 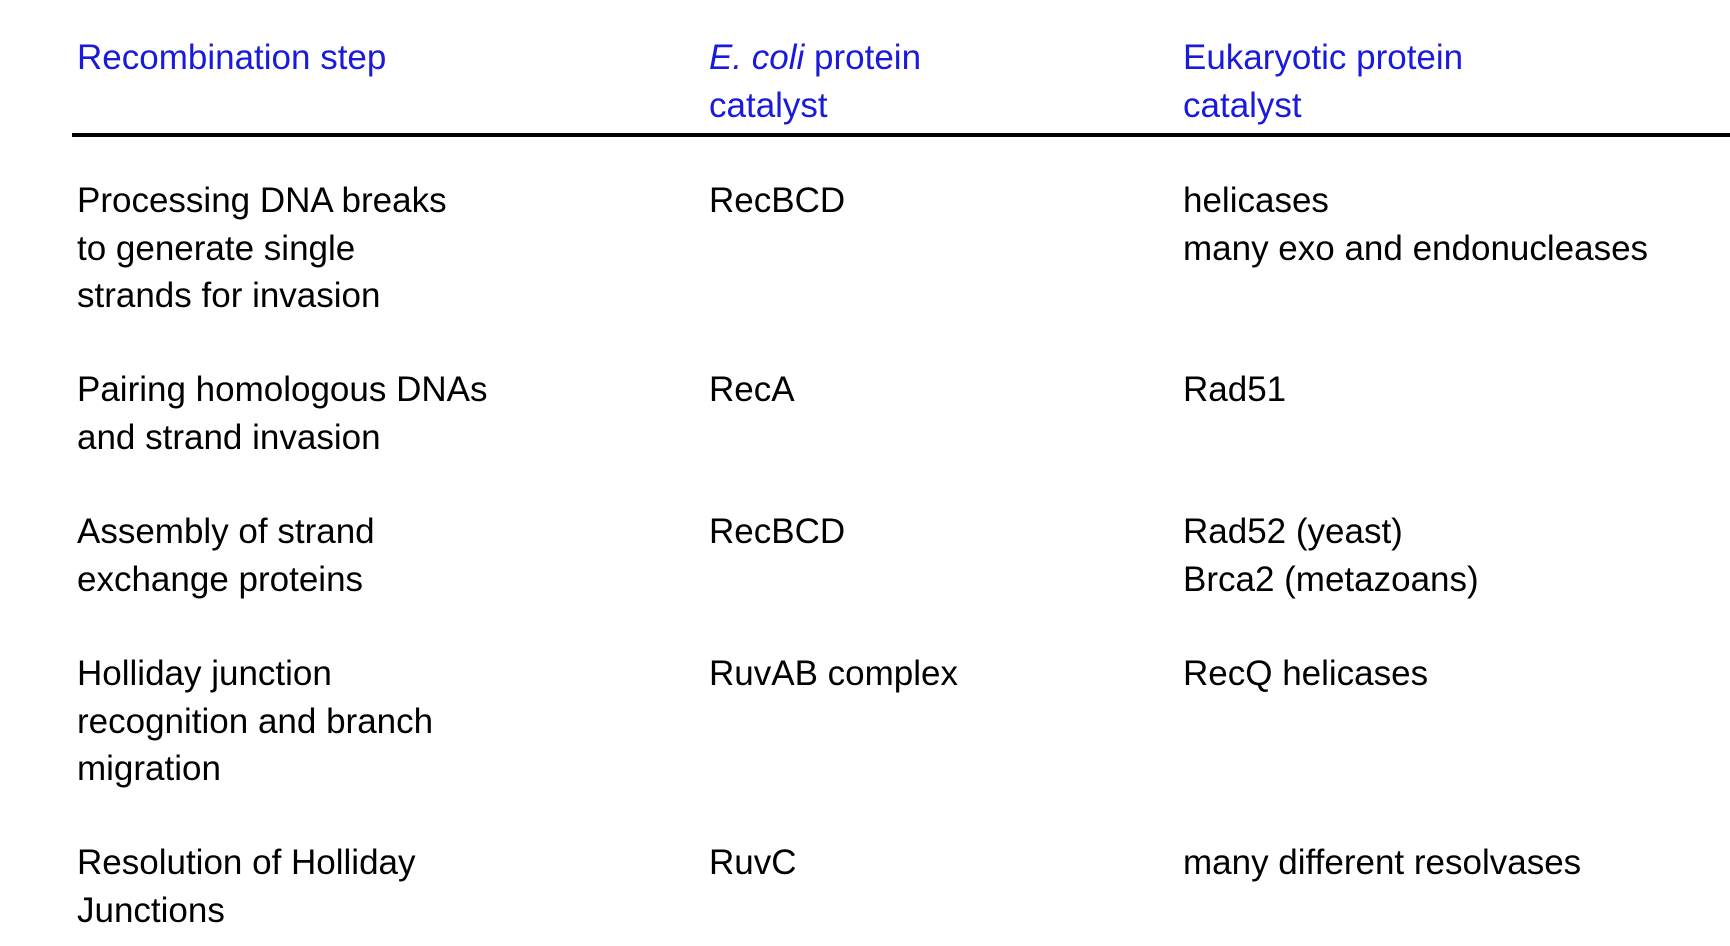 I want to click on cell-recombination-step: Assembly of strand exchange proteins, so click(x=226, y=555).